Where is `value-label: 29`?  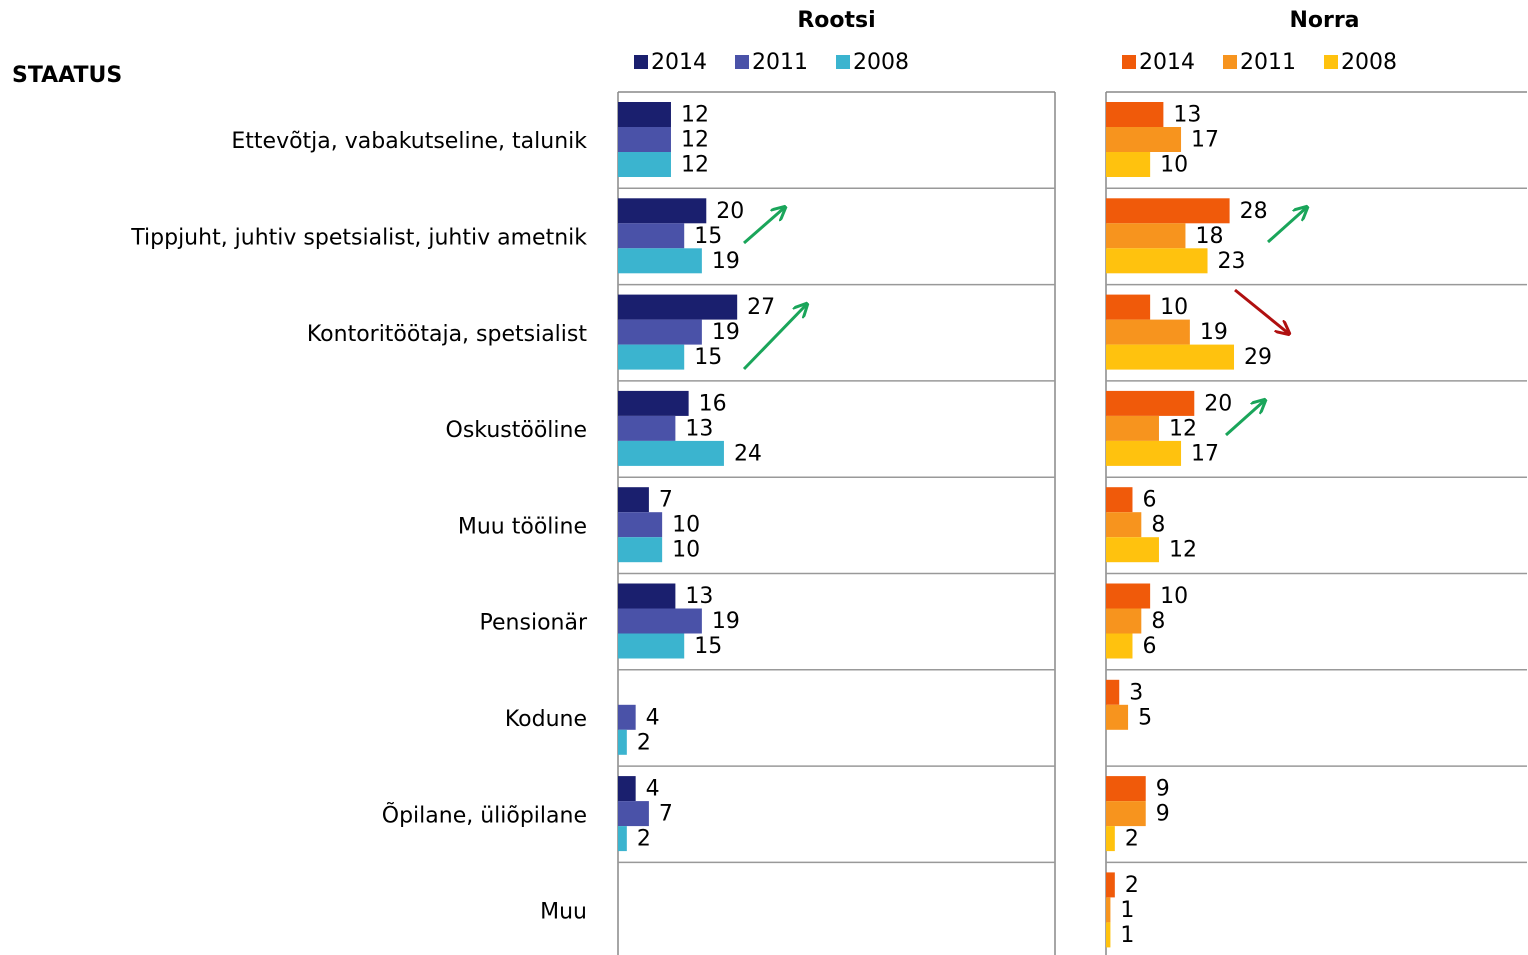
value-label: 29 is located at coordinates (1258, 357).